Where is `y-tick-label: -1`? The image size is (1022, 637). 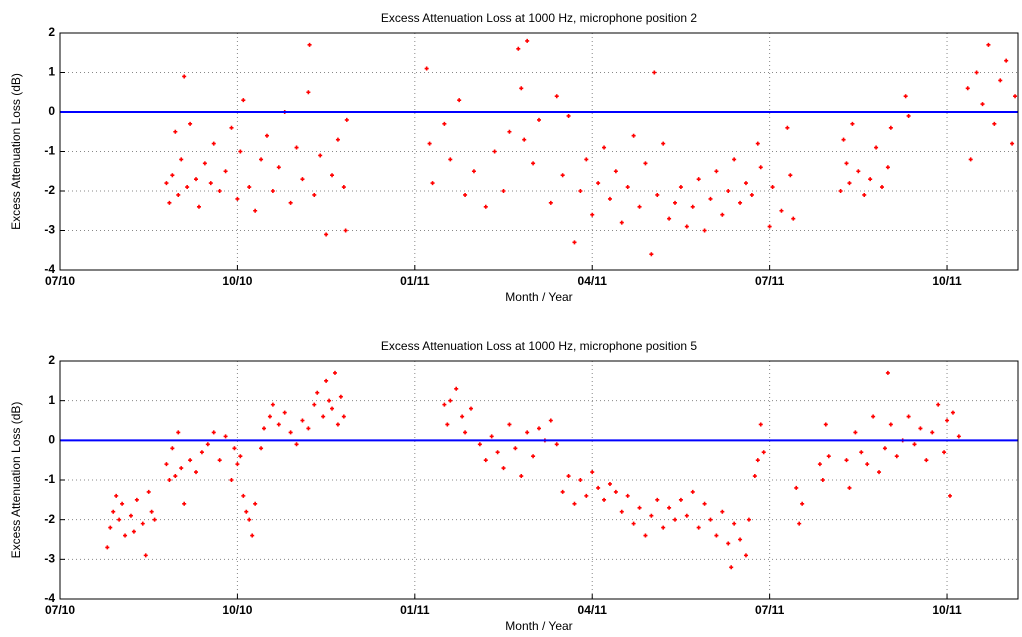 y-tick-label: -1 is located at coordinates (49, 151).